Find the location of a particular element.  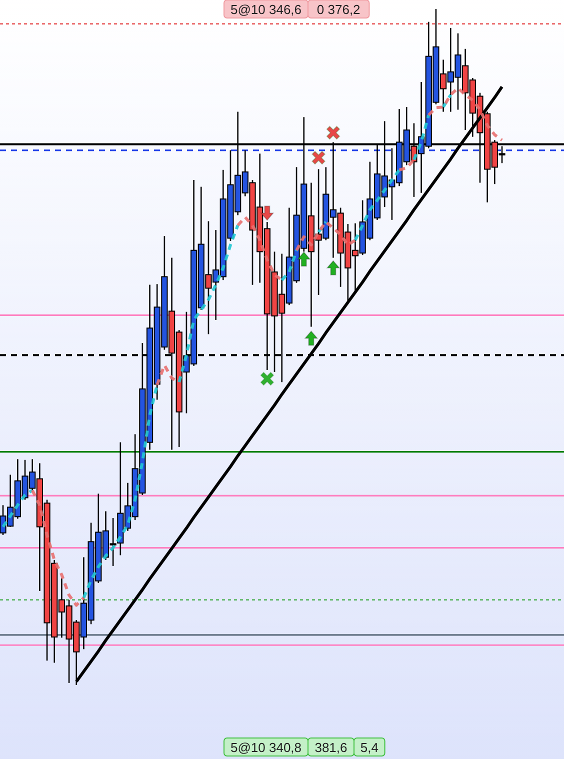

text: 5,4 is located at coordinates (369, 747).